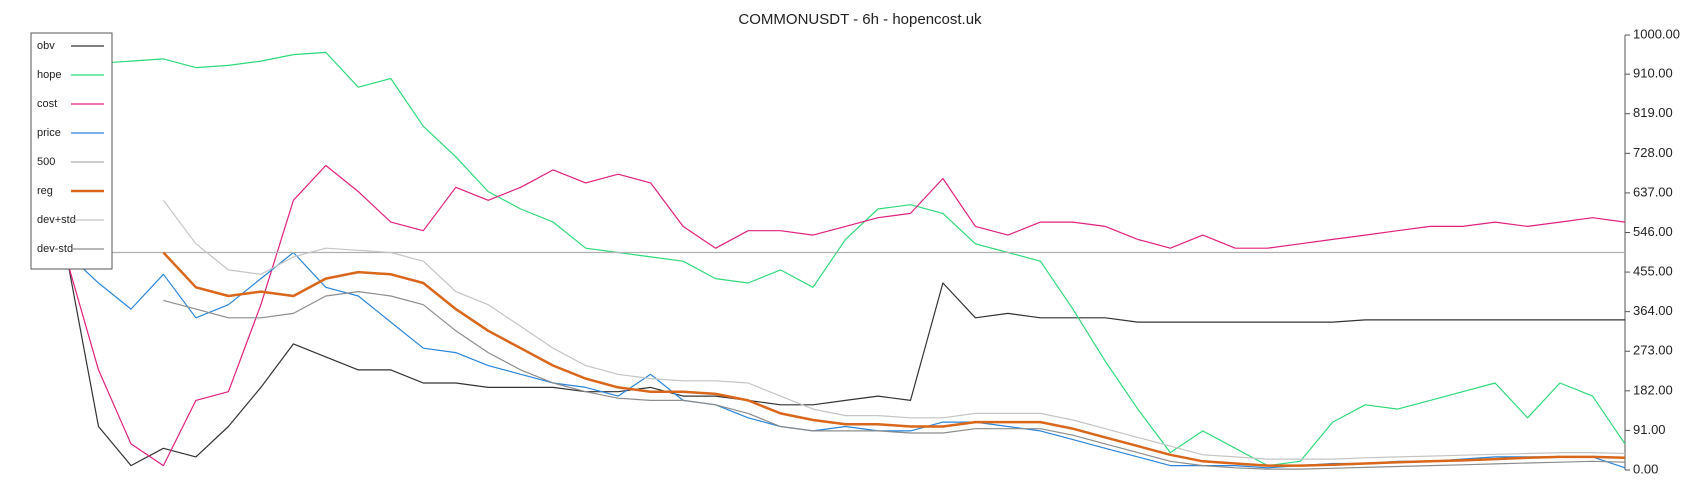 The width and height of the screenshot is (1700, 500). Describe the element at coordinates (860, 19) in the screenshot. I see `chart-title: COMMONUSDT - 6h - hopencost.uk` at that location.